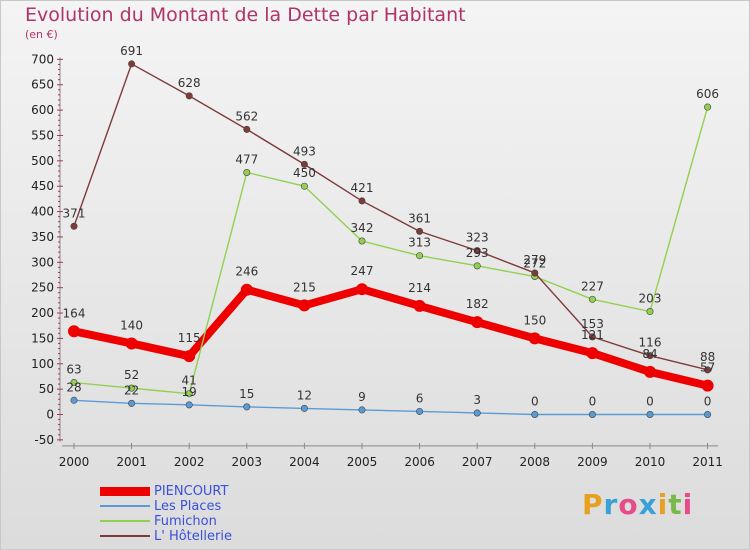 The width and height of the screenshot is (750, 550). Describe the element at coordinates (189, 381) in the screenshot. I see `data-label: 41` at that location.